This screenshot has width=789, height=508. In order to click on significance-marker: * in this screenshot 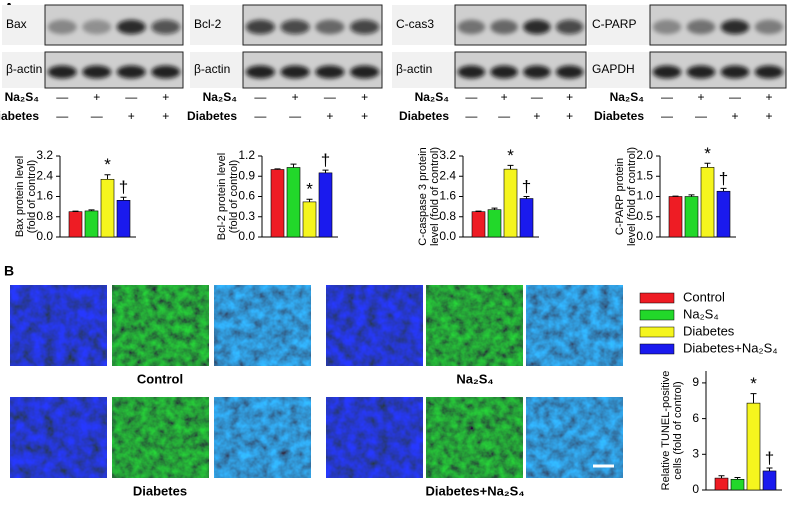, I will do `click(707, 153)`.